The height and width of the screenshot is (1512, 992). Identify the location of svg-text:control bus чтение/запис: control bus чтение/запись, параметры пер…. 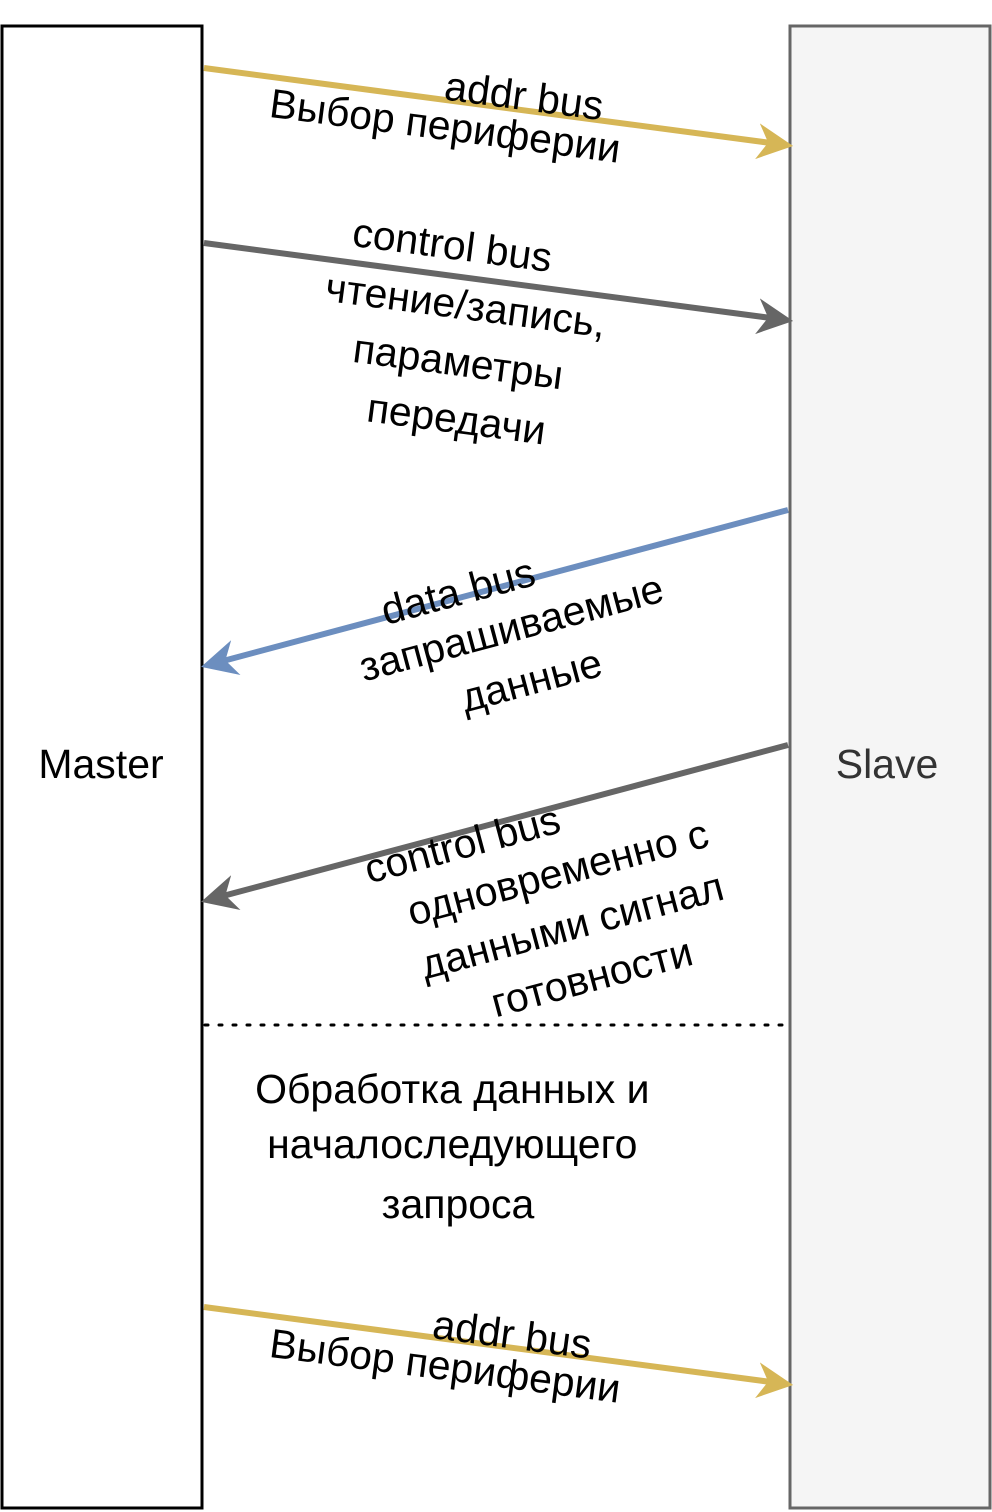
(468, 333).